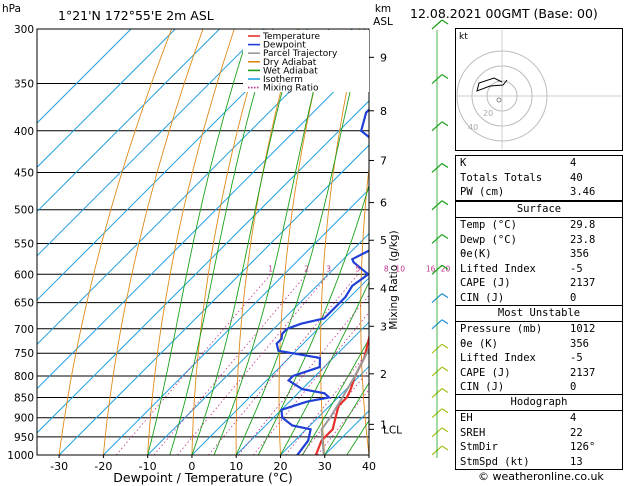  What do you see at coordinates (539, 358) in the screenshot?
I see `index-row: Lifted Index -5` at bounding box center [539, 358].